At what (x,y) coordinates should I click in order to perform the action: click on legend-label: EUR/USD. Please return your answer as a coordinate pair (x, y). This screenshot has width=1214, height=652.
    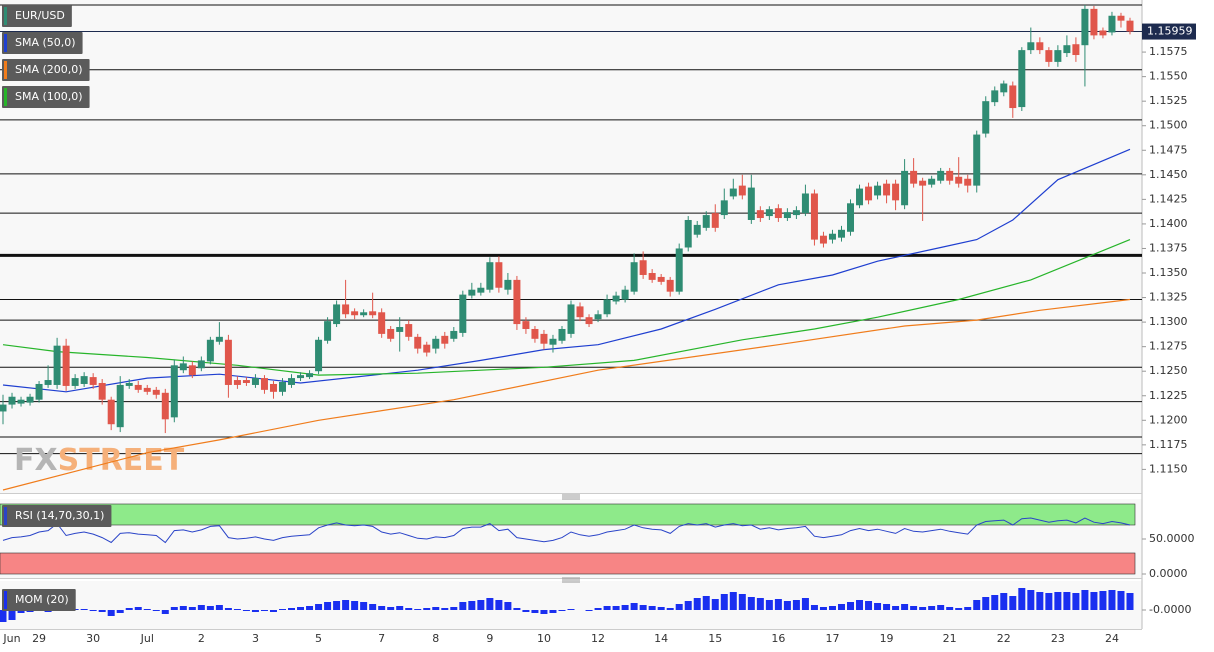
    Looking at the image, I should click on (40, 15).